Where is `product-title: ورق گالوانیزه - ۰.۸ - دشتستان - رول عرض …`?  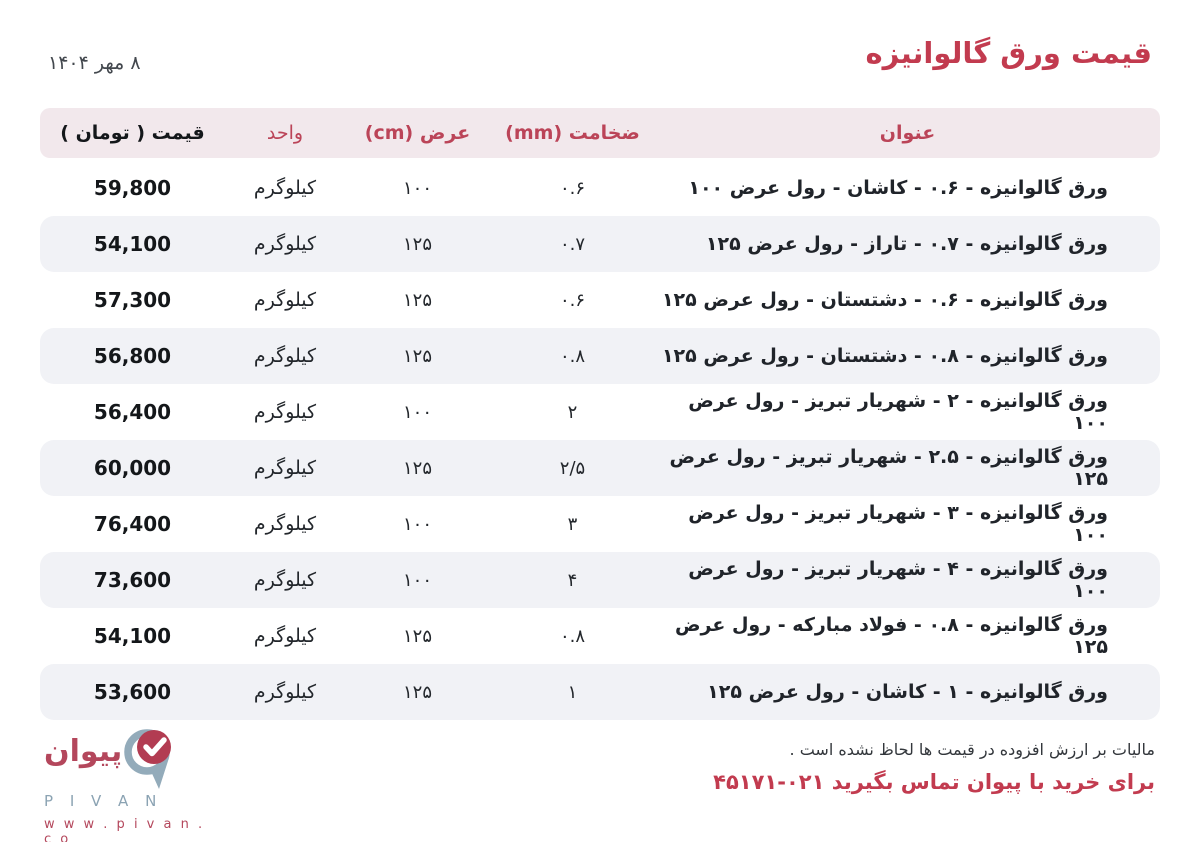 product-title: ورق گالوانیزه - ۰.۸ - دشتستان - رول عرض … is located at coordinates (884, 356).